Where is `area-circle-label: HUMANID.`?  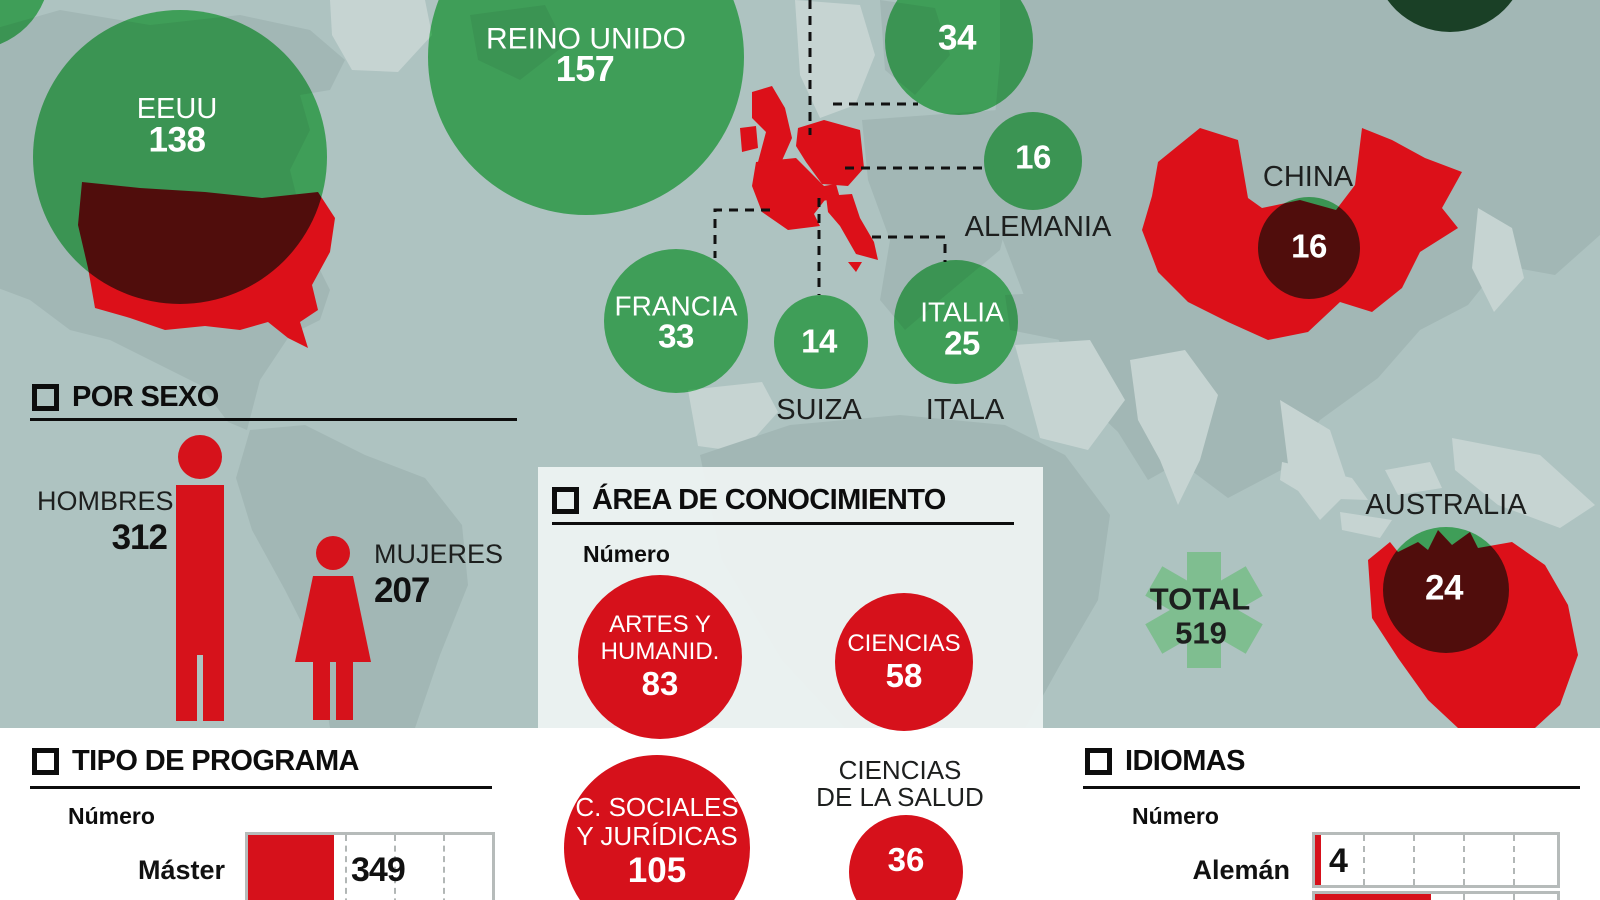 area-circle-label: HUMANID. is located at coordinates (660, 651).